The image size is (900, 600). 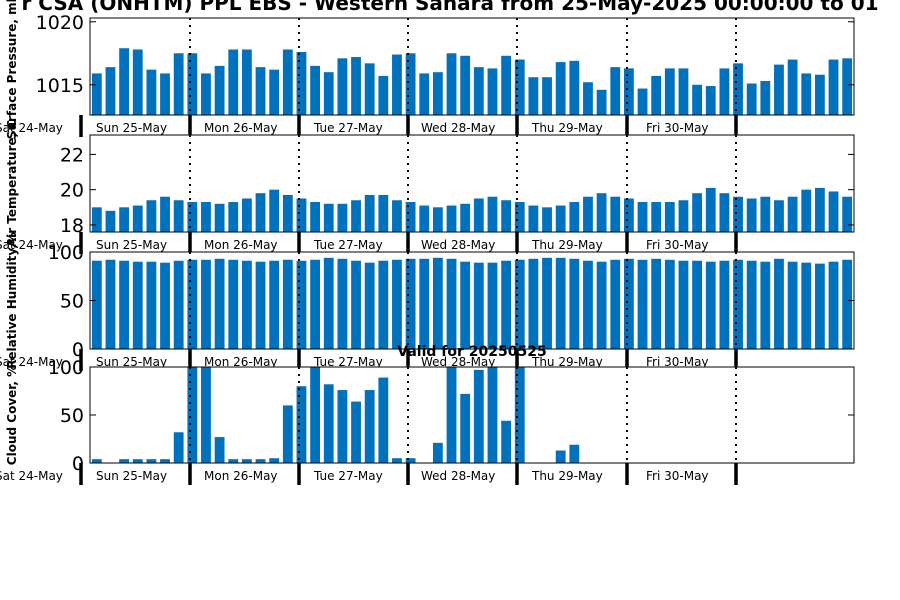 What do you see at coordinates (12, 300) in the screenshot?
I see `y-axis-label: Relative Humidity,%` at bounding box center [12, 300].